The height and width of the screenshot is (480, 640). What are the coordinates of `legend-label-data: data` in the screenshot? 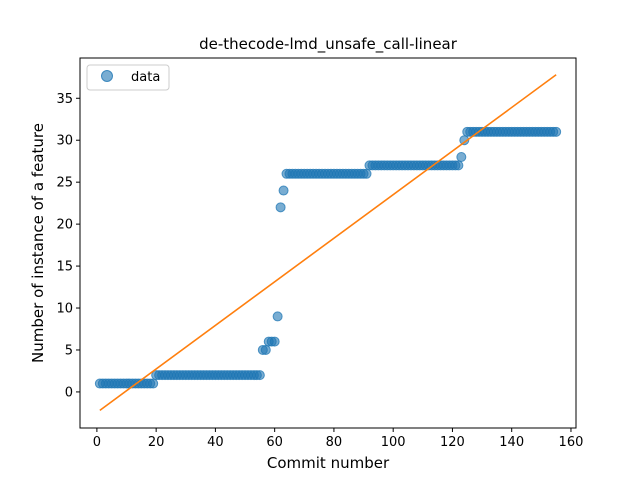 It's located at (145, 77).